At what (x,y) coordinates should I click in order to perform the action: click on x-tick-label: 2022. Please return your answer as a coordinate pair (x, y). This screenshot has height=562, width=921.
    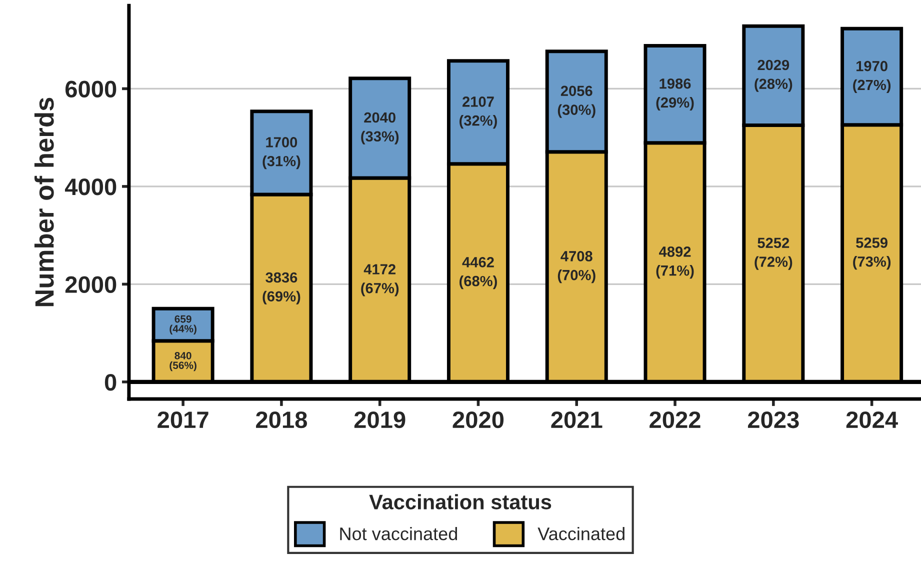
    Looking at the image, I should click on (675, 419).